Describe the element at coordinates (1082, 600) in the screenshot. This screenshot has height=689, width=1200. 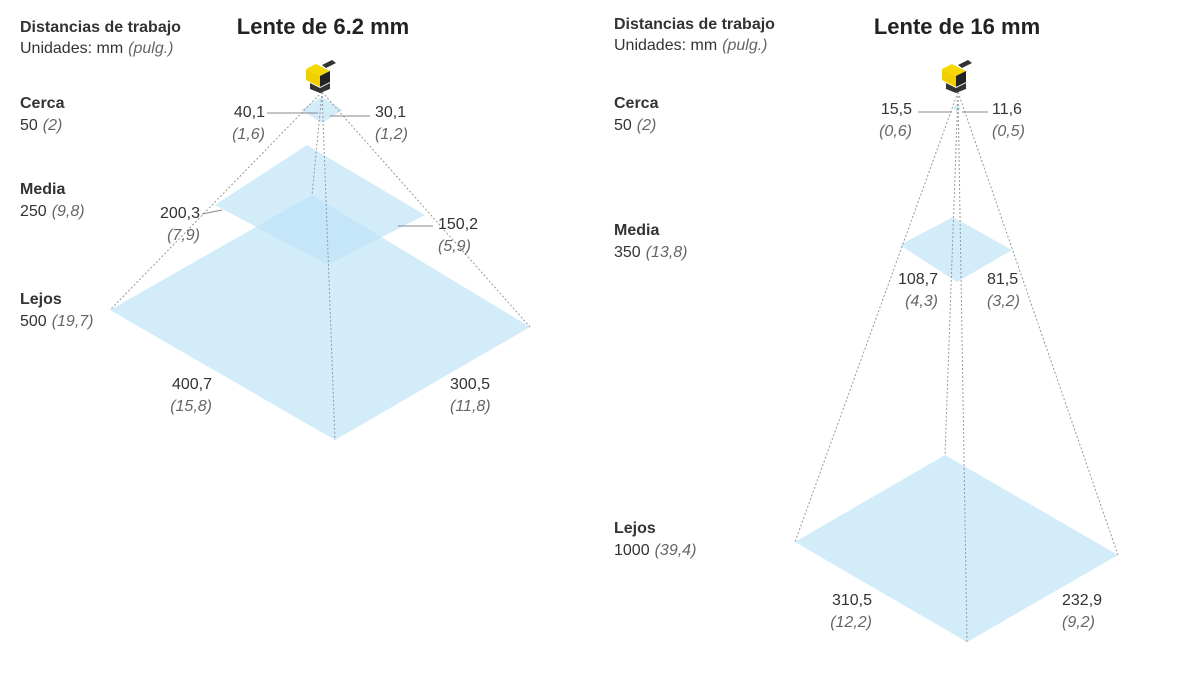
I see `field-height-part: 232,9` at that location.